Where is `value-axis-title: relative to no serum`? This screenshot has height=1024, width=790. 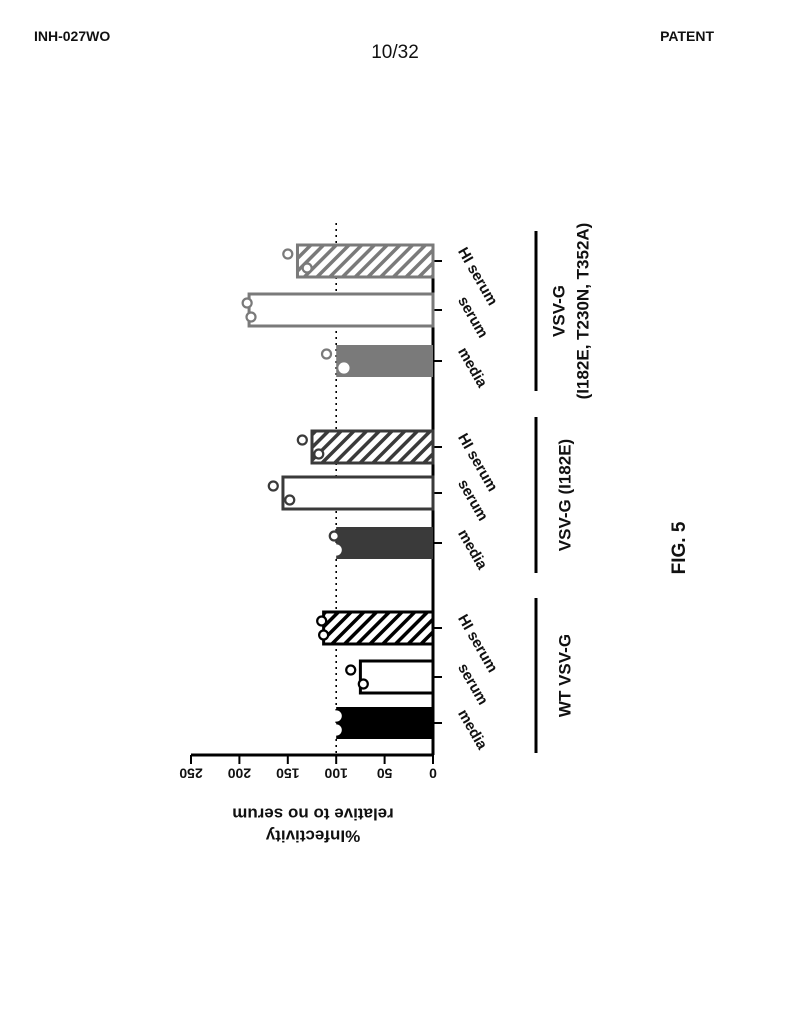
value-axis-title: relative to no serum is located at coordinates (313, 814).